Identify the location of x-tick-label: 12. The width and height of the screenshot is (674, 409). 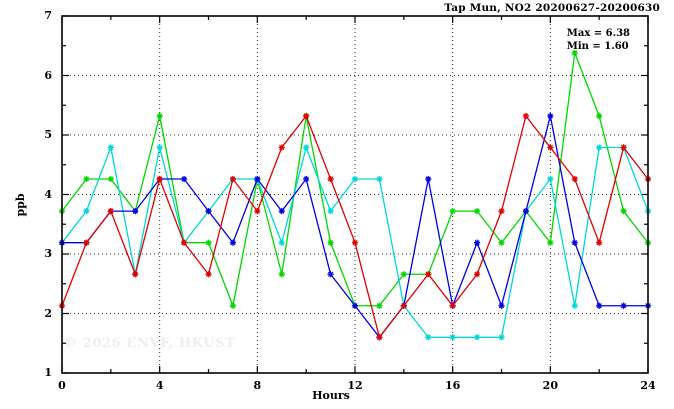
(355, 385).